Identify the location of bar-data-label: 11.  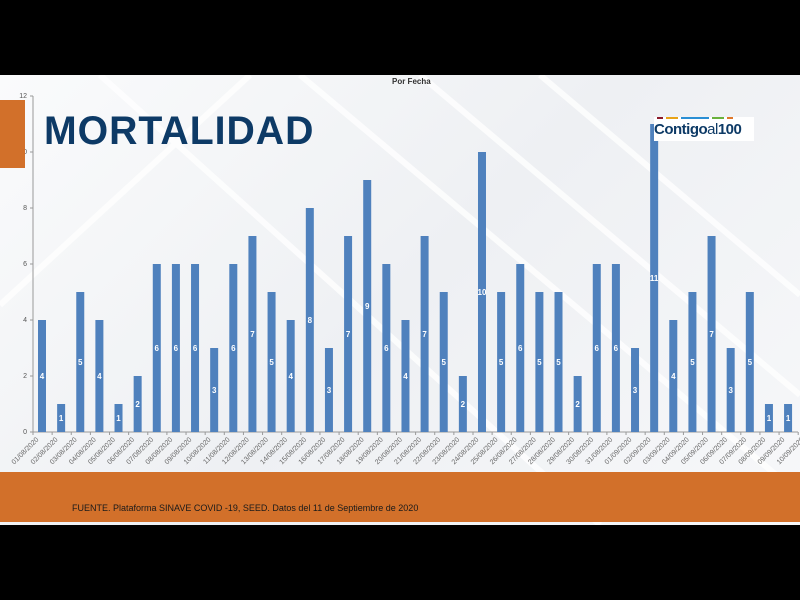
(654, 278).